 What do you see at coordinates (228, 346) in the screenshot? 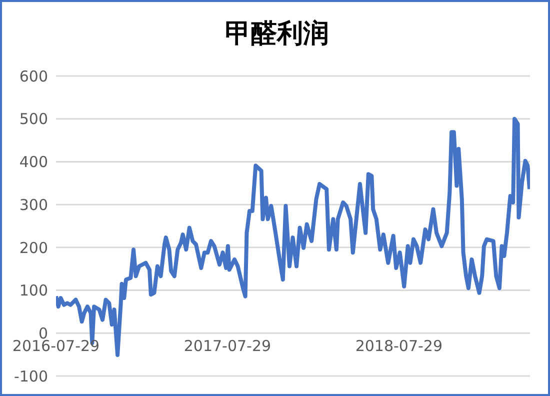
I see `x-tick-label: 2017-07-29` at bounding box center [228, 346].